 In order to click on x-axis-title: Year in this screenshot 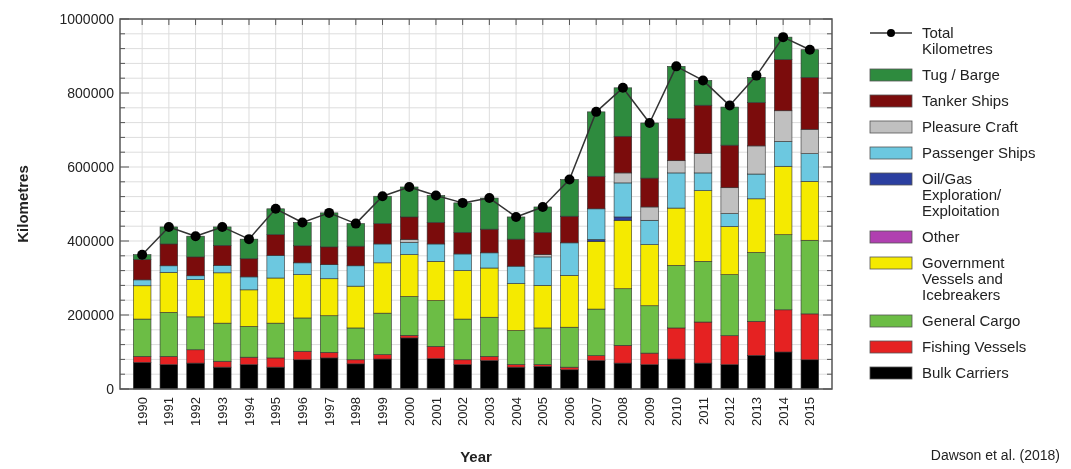, I will do `click(476, 456)`.